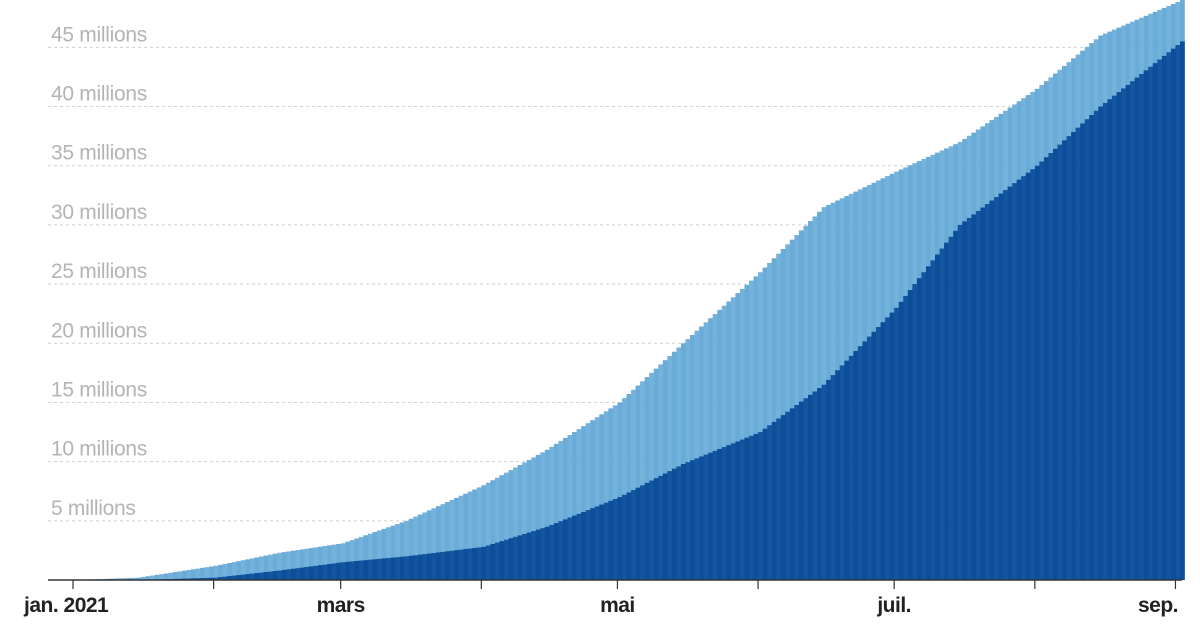 This screenshot has width=1200, height=628. I want to click on y-tick-label: 25 millions, so click(99, 271).